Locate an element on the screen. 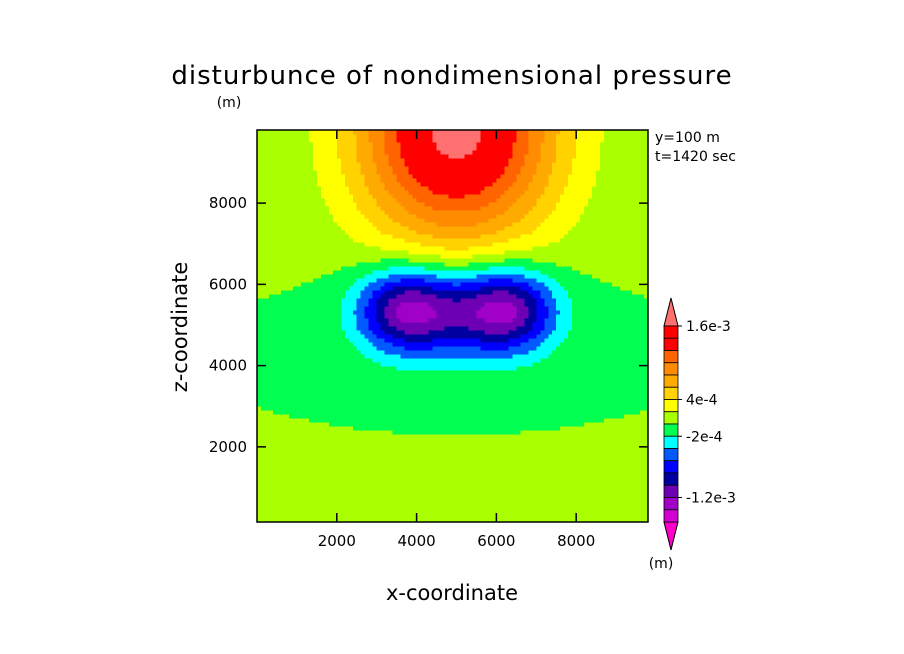 This screenshot has height=654, width=904. chart-title: disturbunce of nondimensional pressure is located at coordinates (451, 76).